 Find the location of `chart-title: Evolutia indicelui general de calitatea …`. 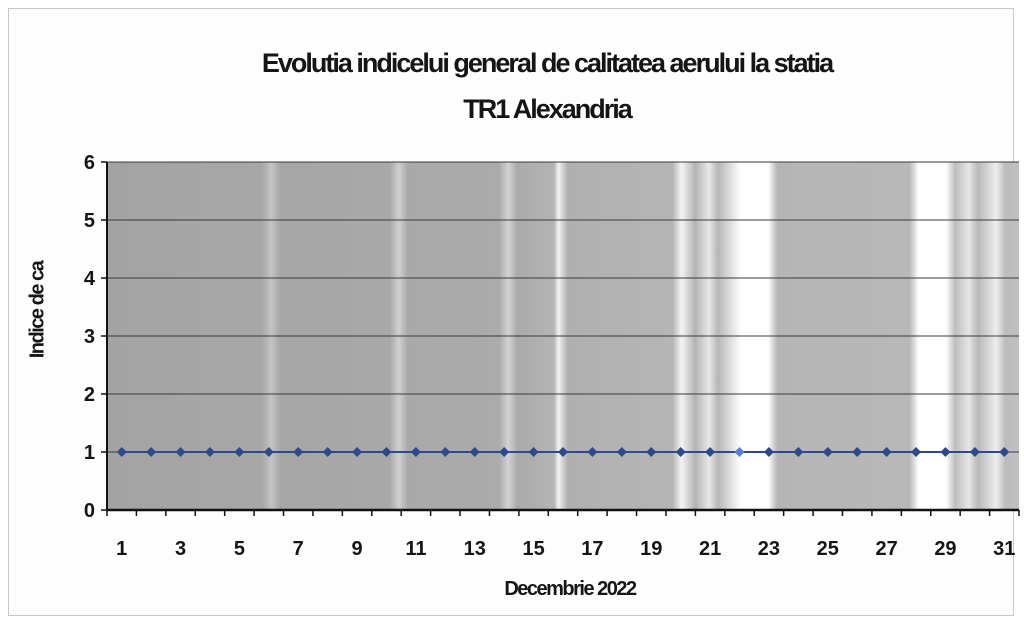

chart-title: Evolutia indicelui general de calitatea … is located at coordinates (512, 86).